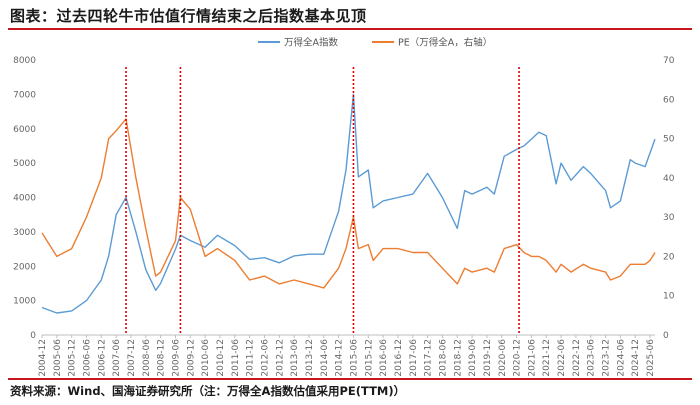  Describe the element at coordinates (636, 357) in the screenshot. I see `x-tick-label: 2024-12` at that location.